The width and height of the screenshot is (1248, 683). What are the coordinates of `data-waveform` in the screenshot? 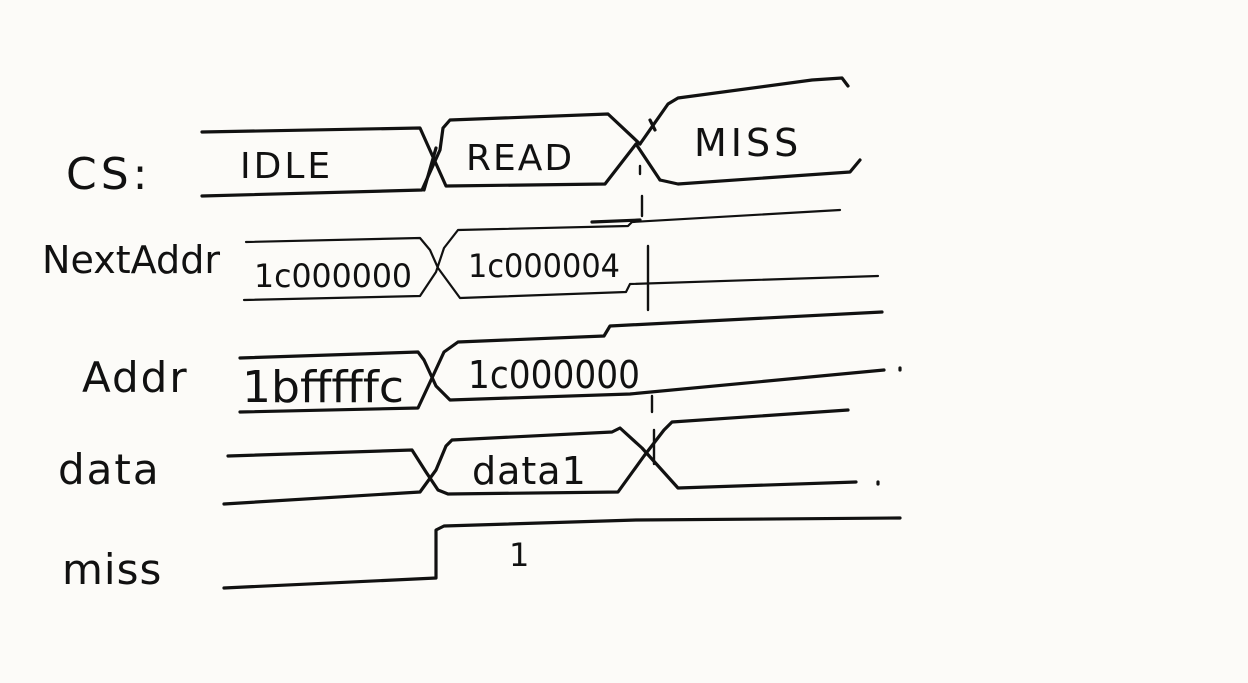 It's located at (551, 457).